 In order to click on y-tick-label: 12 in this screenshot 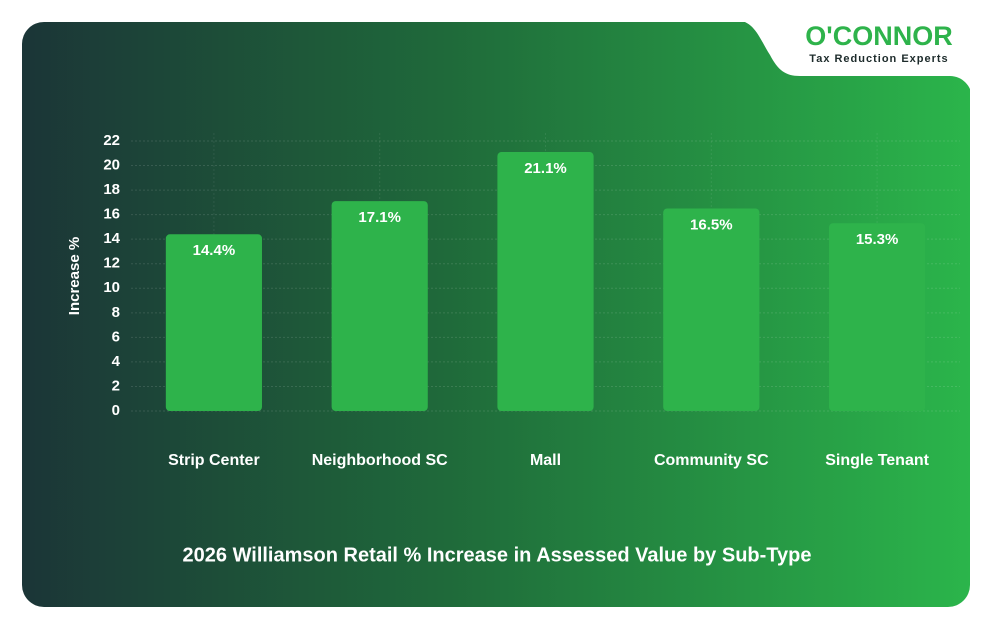, I will do `click(111, 263)`.